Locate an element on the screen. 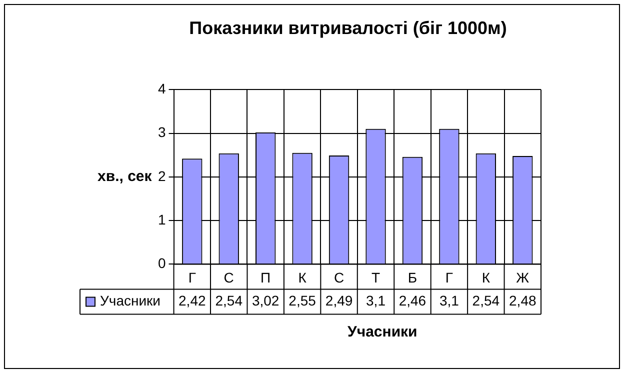 The width and height of the screenshot is (626, 373). y-tick-label: 4 is located at coordinates (162, 88).